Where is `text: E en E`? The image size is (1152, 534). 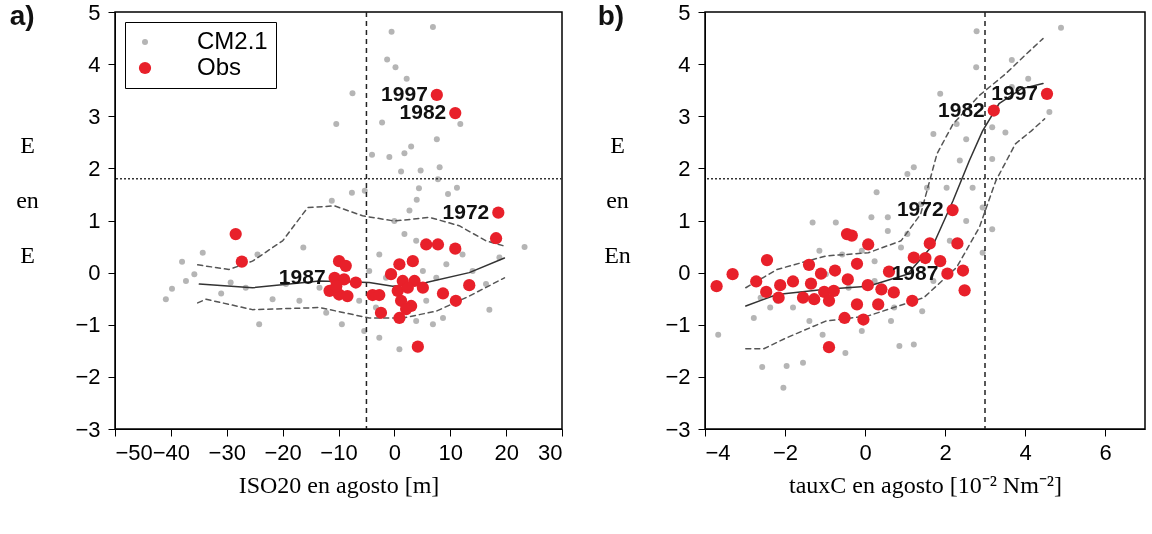 text: E en E is located at coordinates (27, 199).